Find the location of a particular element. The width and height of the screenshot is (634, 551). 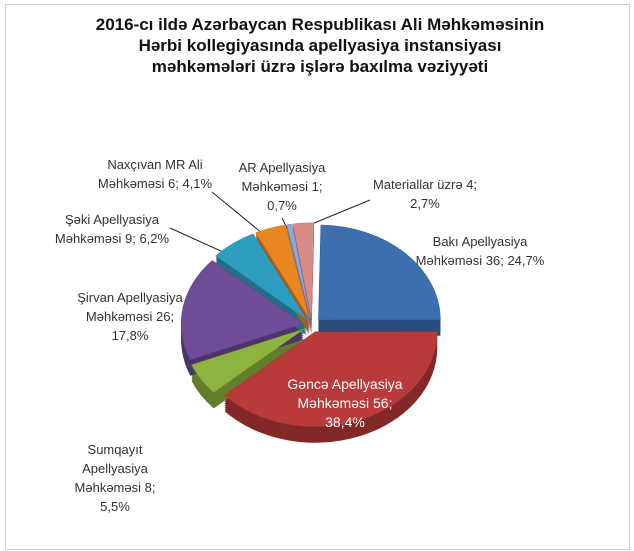

data-label: Şəki Apellyasiya Məhkəməsi 9; 6,2% is located at coordinates (112, 229).